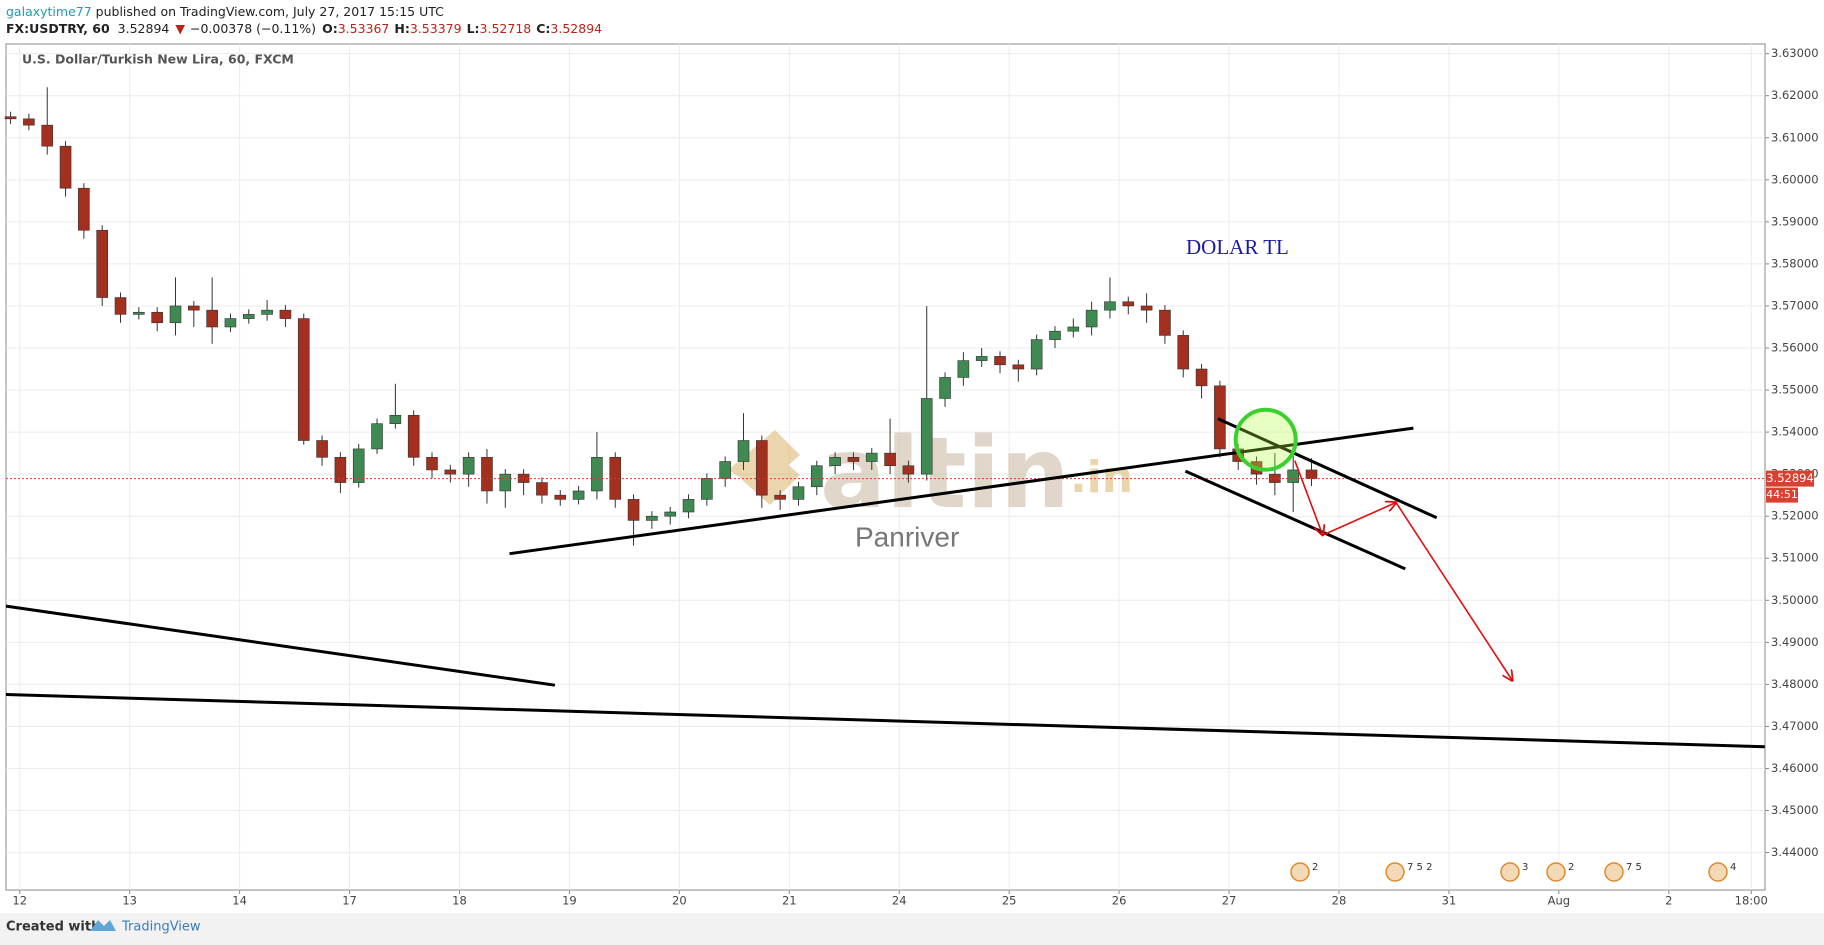 The width and height of the screenshot is (1824, 945). What do you see at coordinates (1795, 558) in the screenshot?
I see `y-tick-label: 3.51000` at bounding box center [1795, 558].